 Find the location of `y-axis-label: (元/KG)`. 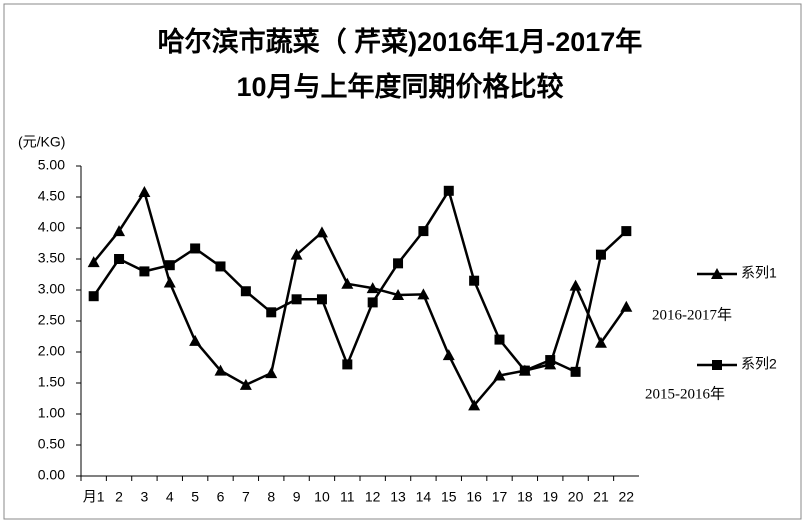

y-axis-label: (元/KG) is located at coordinates (41, 142).